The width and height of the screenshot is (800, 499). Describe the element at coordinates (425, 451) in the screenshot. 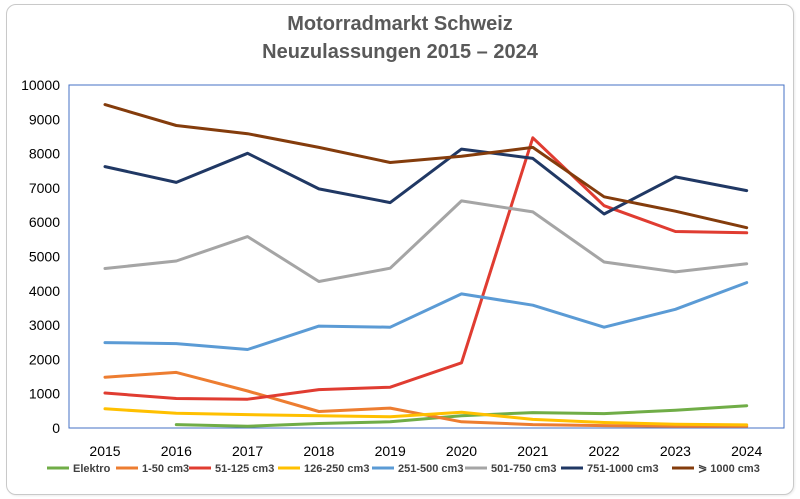

I see `x-axis: 2015 2016 2017 2018 2019 2020 2021 2022 2023 2024` at that location.